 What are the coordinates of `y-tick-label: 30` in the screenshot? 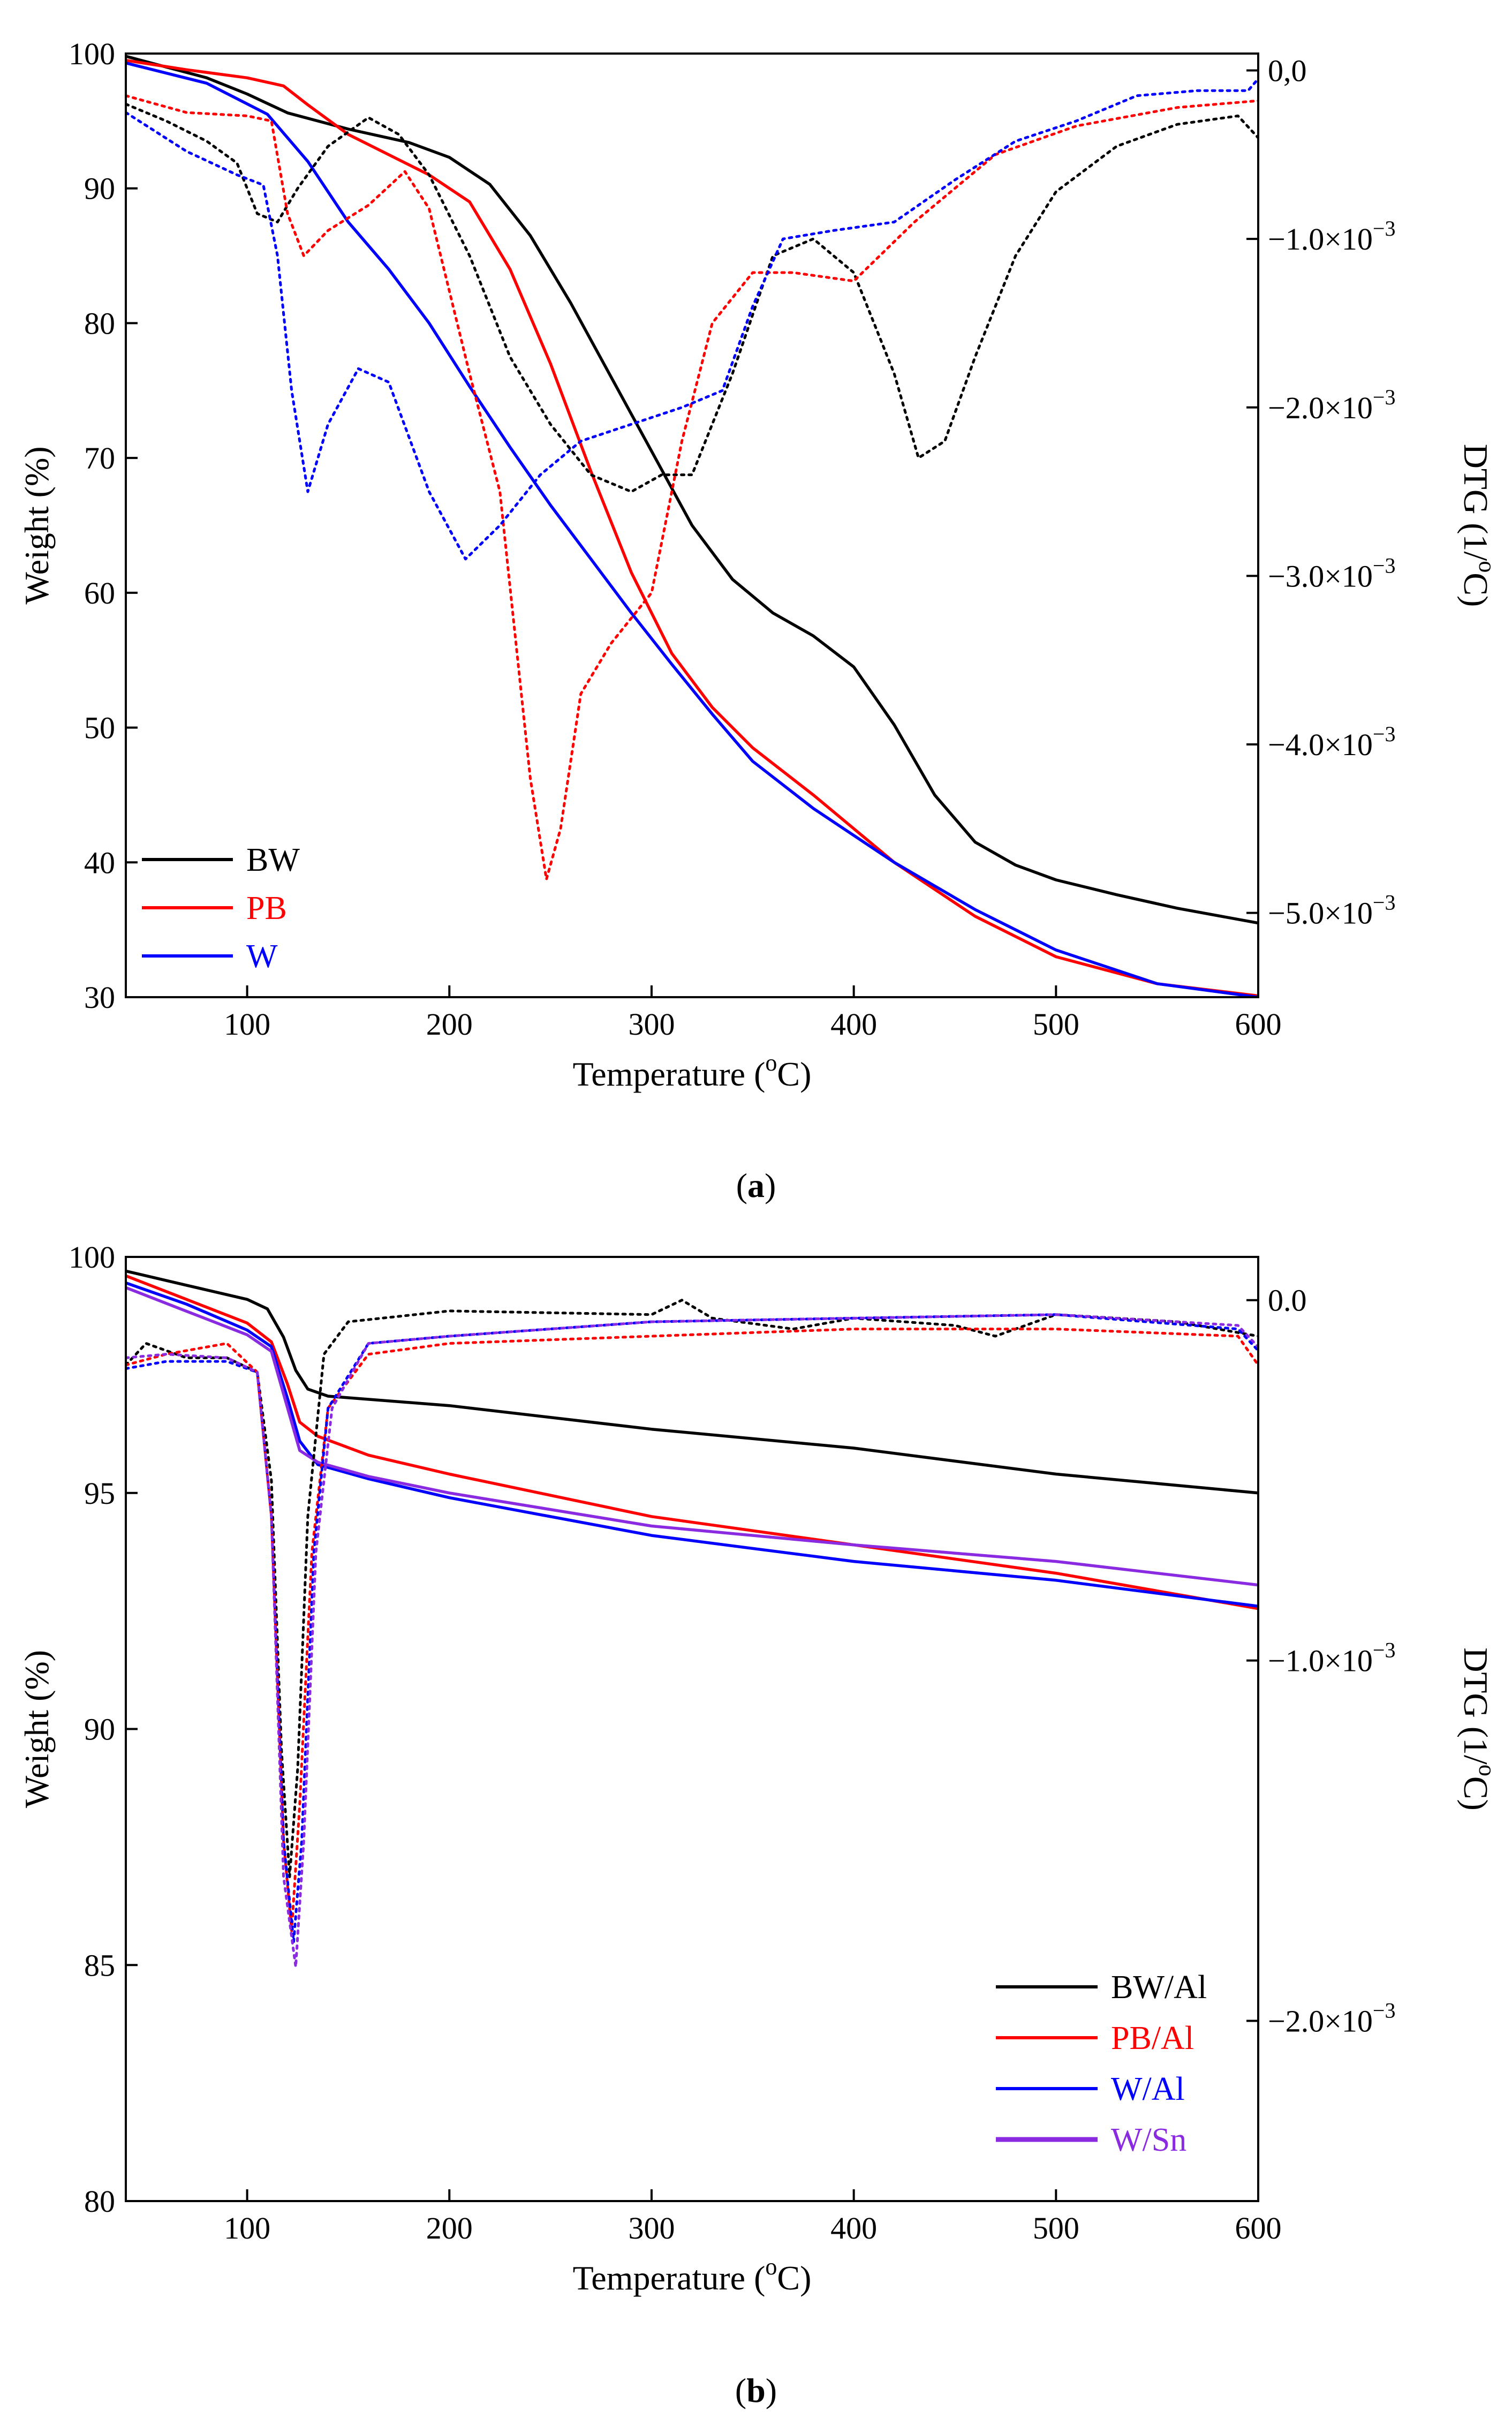 It's located at (99, 997).